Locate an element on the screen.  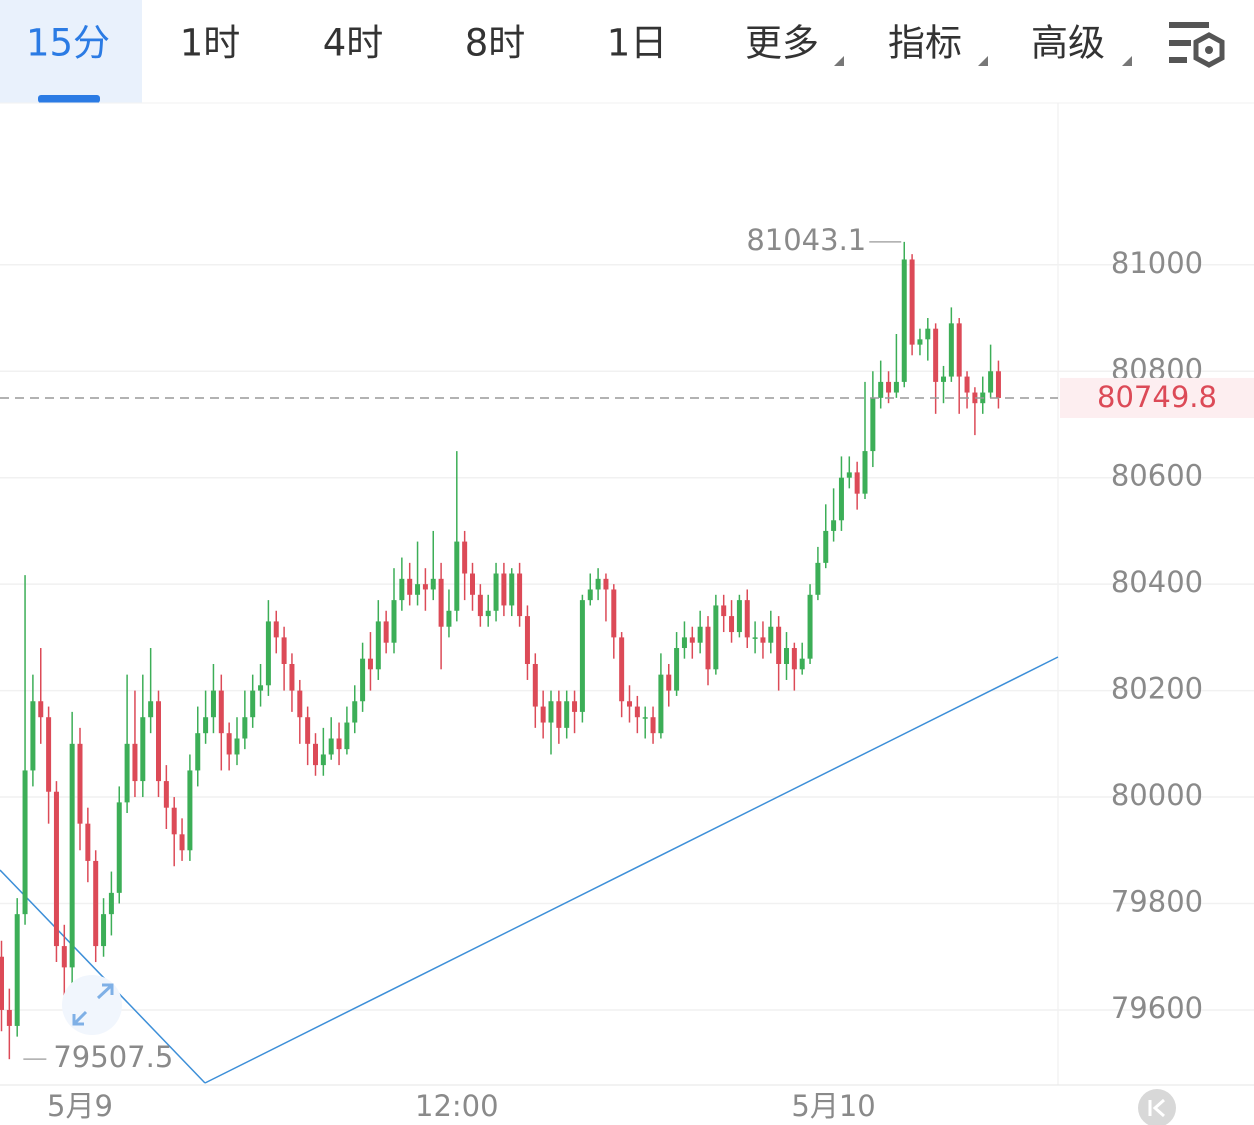
tab: 8时 is located at coordinates (495, 43).